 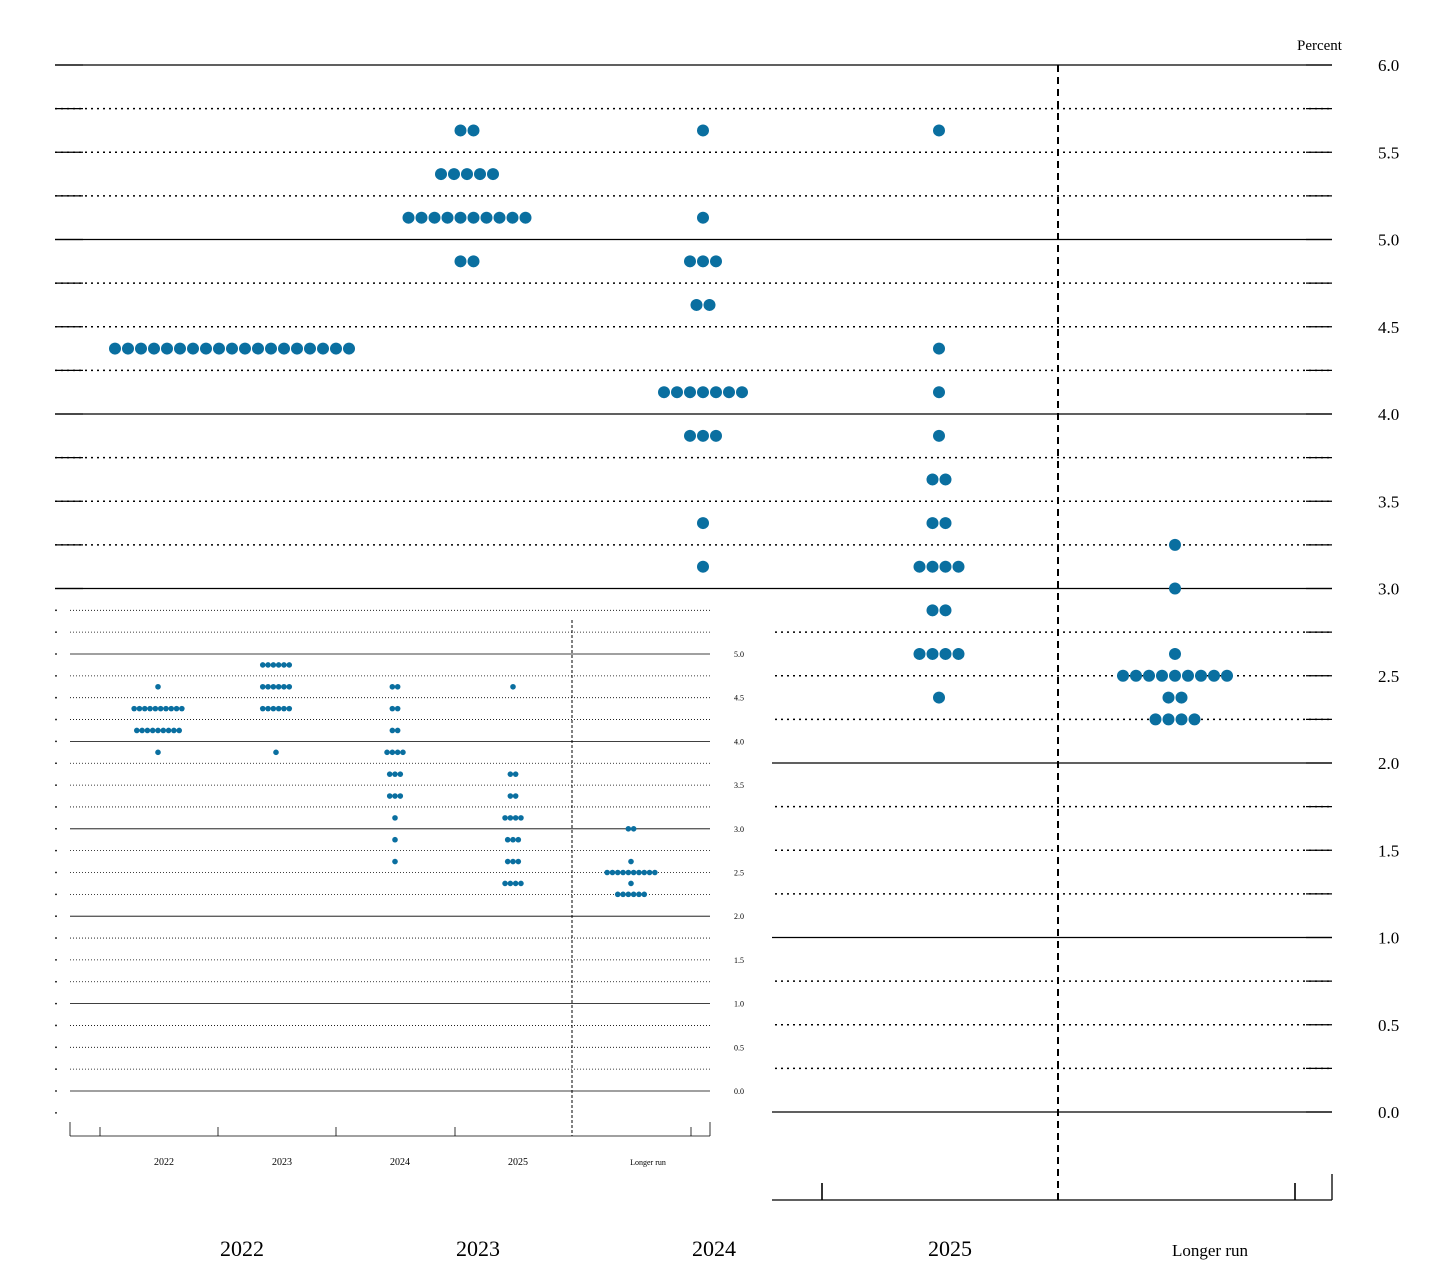 What do you see at coordinates (1388, 501) in the screenshot?
I see `y-tick-label: 3.5` at bounding box center [1388, 501].